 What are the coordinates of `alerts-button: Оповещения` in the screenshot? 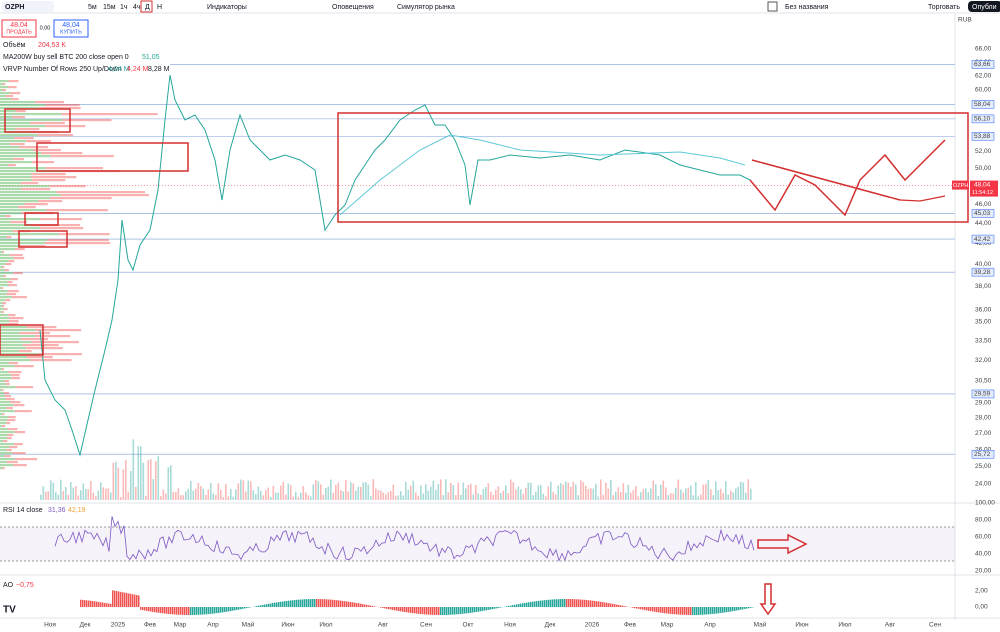 It's located at (353, 7).